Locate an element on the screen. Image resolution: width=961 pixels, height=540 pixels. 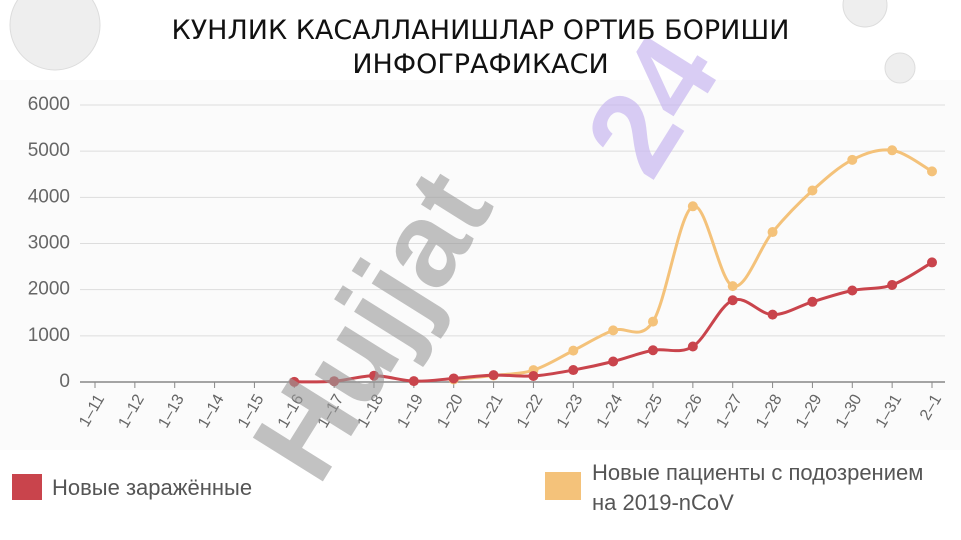
y-tick-label: 0 is located at coordinates (64, 381).